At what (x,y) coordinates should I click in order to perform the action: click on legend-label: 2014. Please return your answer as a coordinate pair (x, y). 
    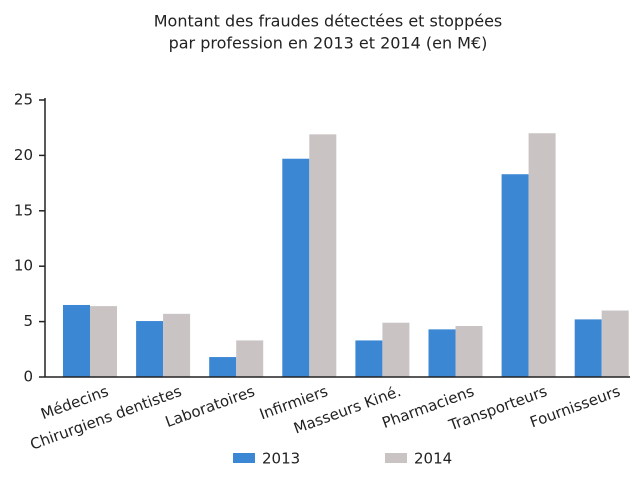
    Looking at the image, I should click on (433, 459).